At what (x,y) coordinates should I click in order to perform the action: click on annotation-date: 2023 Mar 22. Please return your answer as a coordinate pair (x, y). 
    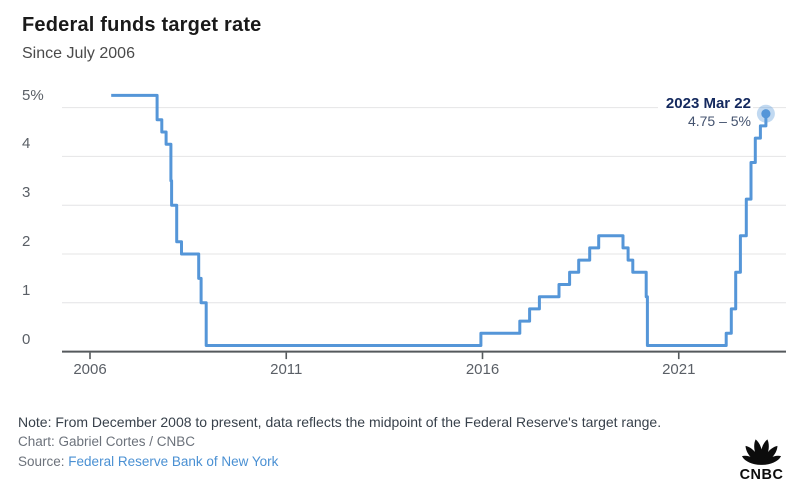
    Looking at the image, I should click on (708, 103).